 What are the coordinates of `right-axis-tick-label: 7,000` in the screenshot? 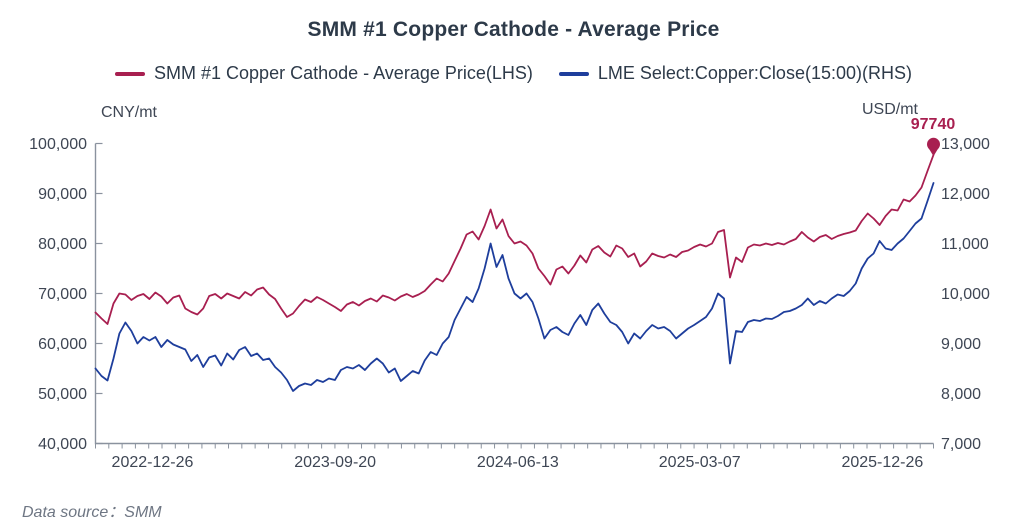 It's located at (961, 444).